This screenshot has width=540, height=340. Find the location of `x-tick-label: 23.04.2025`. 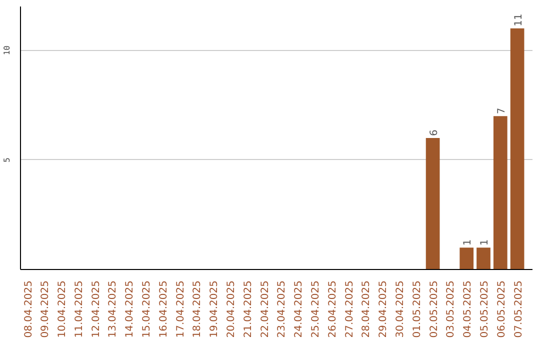

x-tick-label: 23.04.2025 is located at coordinates (282, 309).